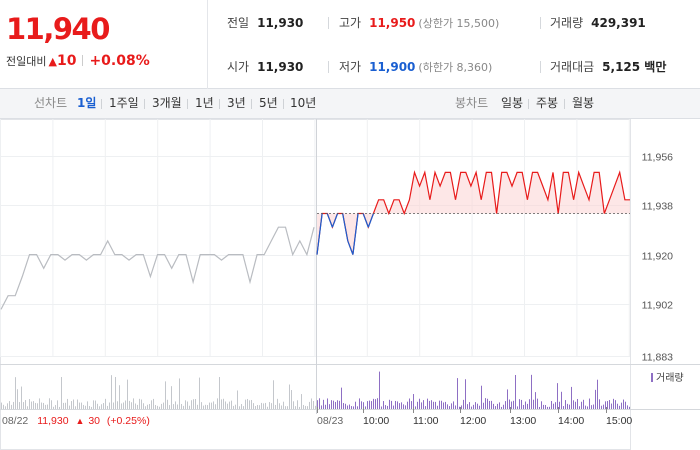  Describe the element at coordinates (657, 358) in the screenshot. I see `y-tick-label: 11,883` at that location.